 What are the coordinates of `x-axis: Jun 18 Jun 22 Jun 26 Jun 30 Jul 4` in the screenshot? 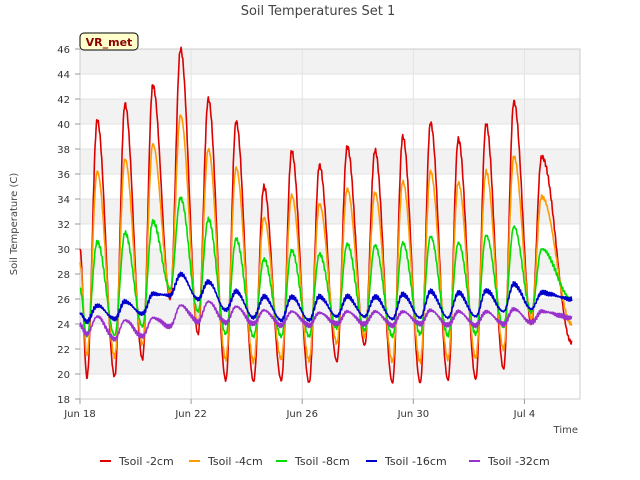 It's located at (299, 409).